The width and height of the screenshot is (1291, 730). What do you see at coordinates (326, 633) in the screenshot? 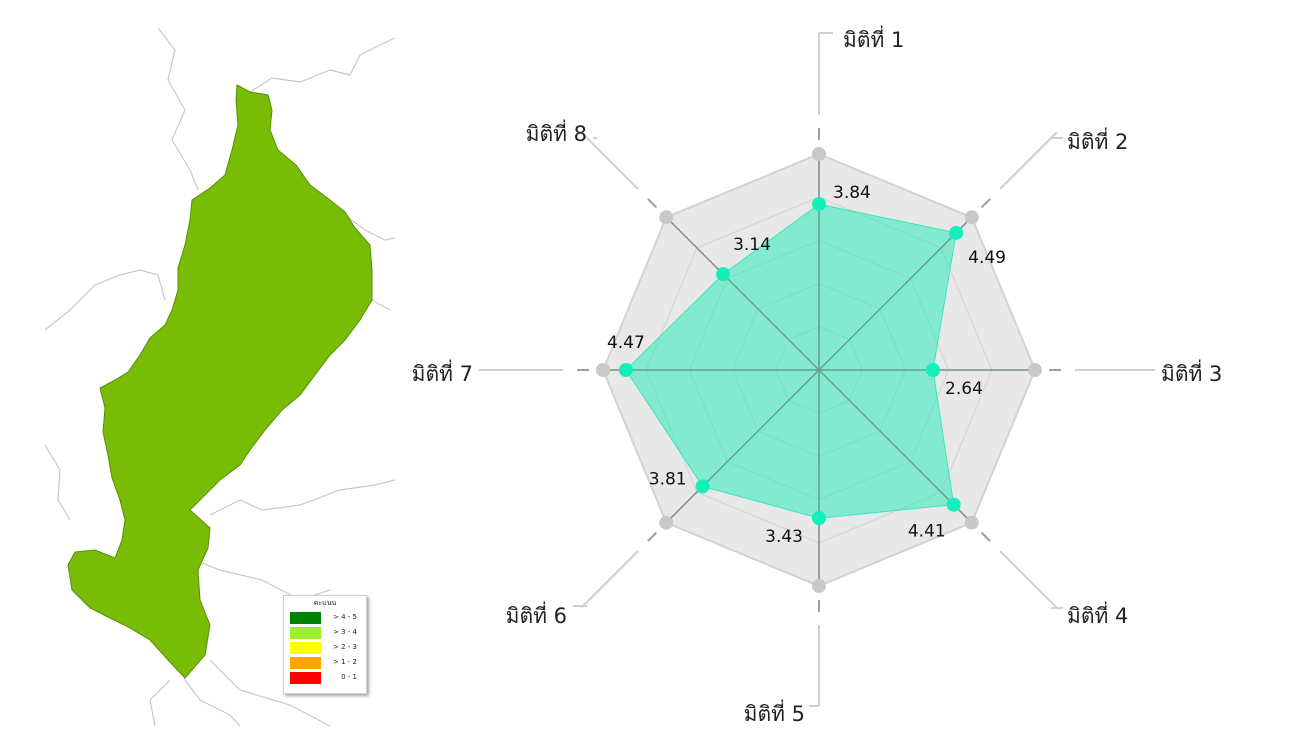
I see `legend-item: > 3 - 4` at bounding box center [326, 633].